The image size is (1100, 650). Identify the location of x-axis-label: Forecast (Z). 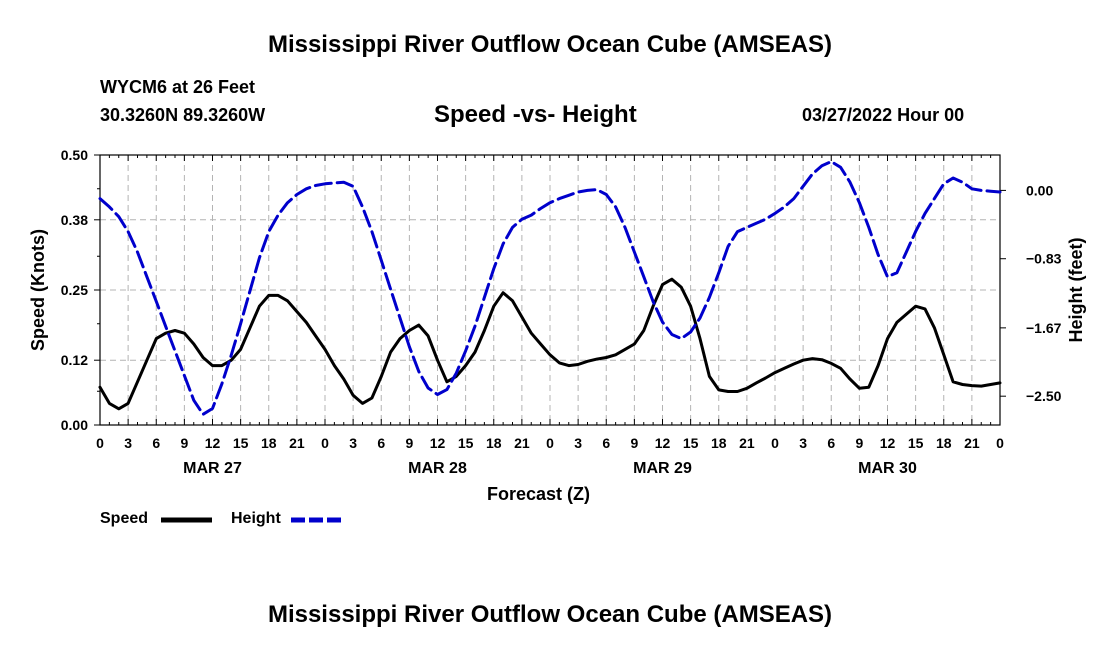
(538, 494).